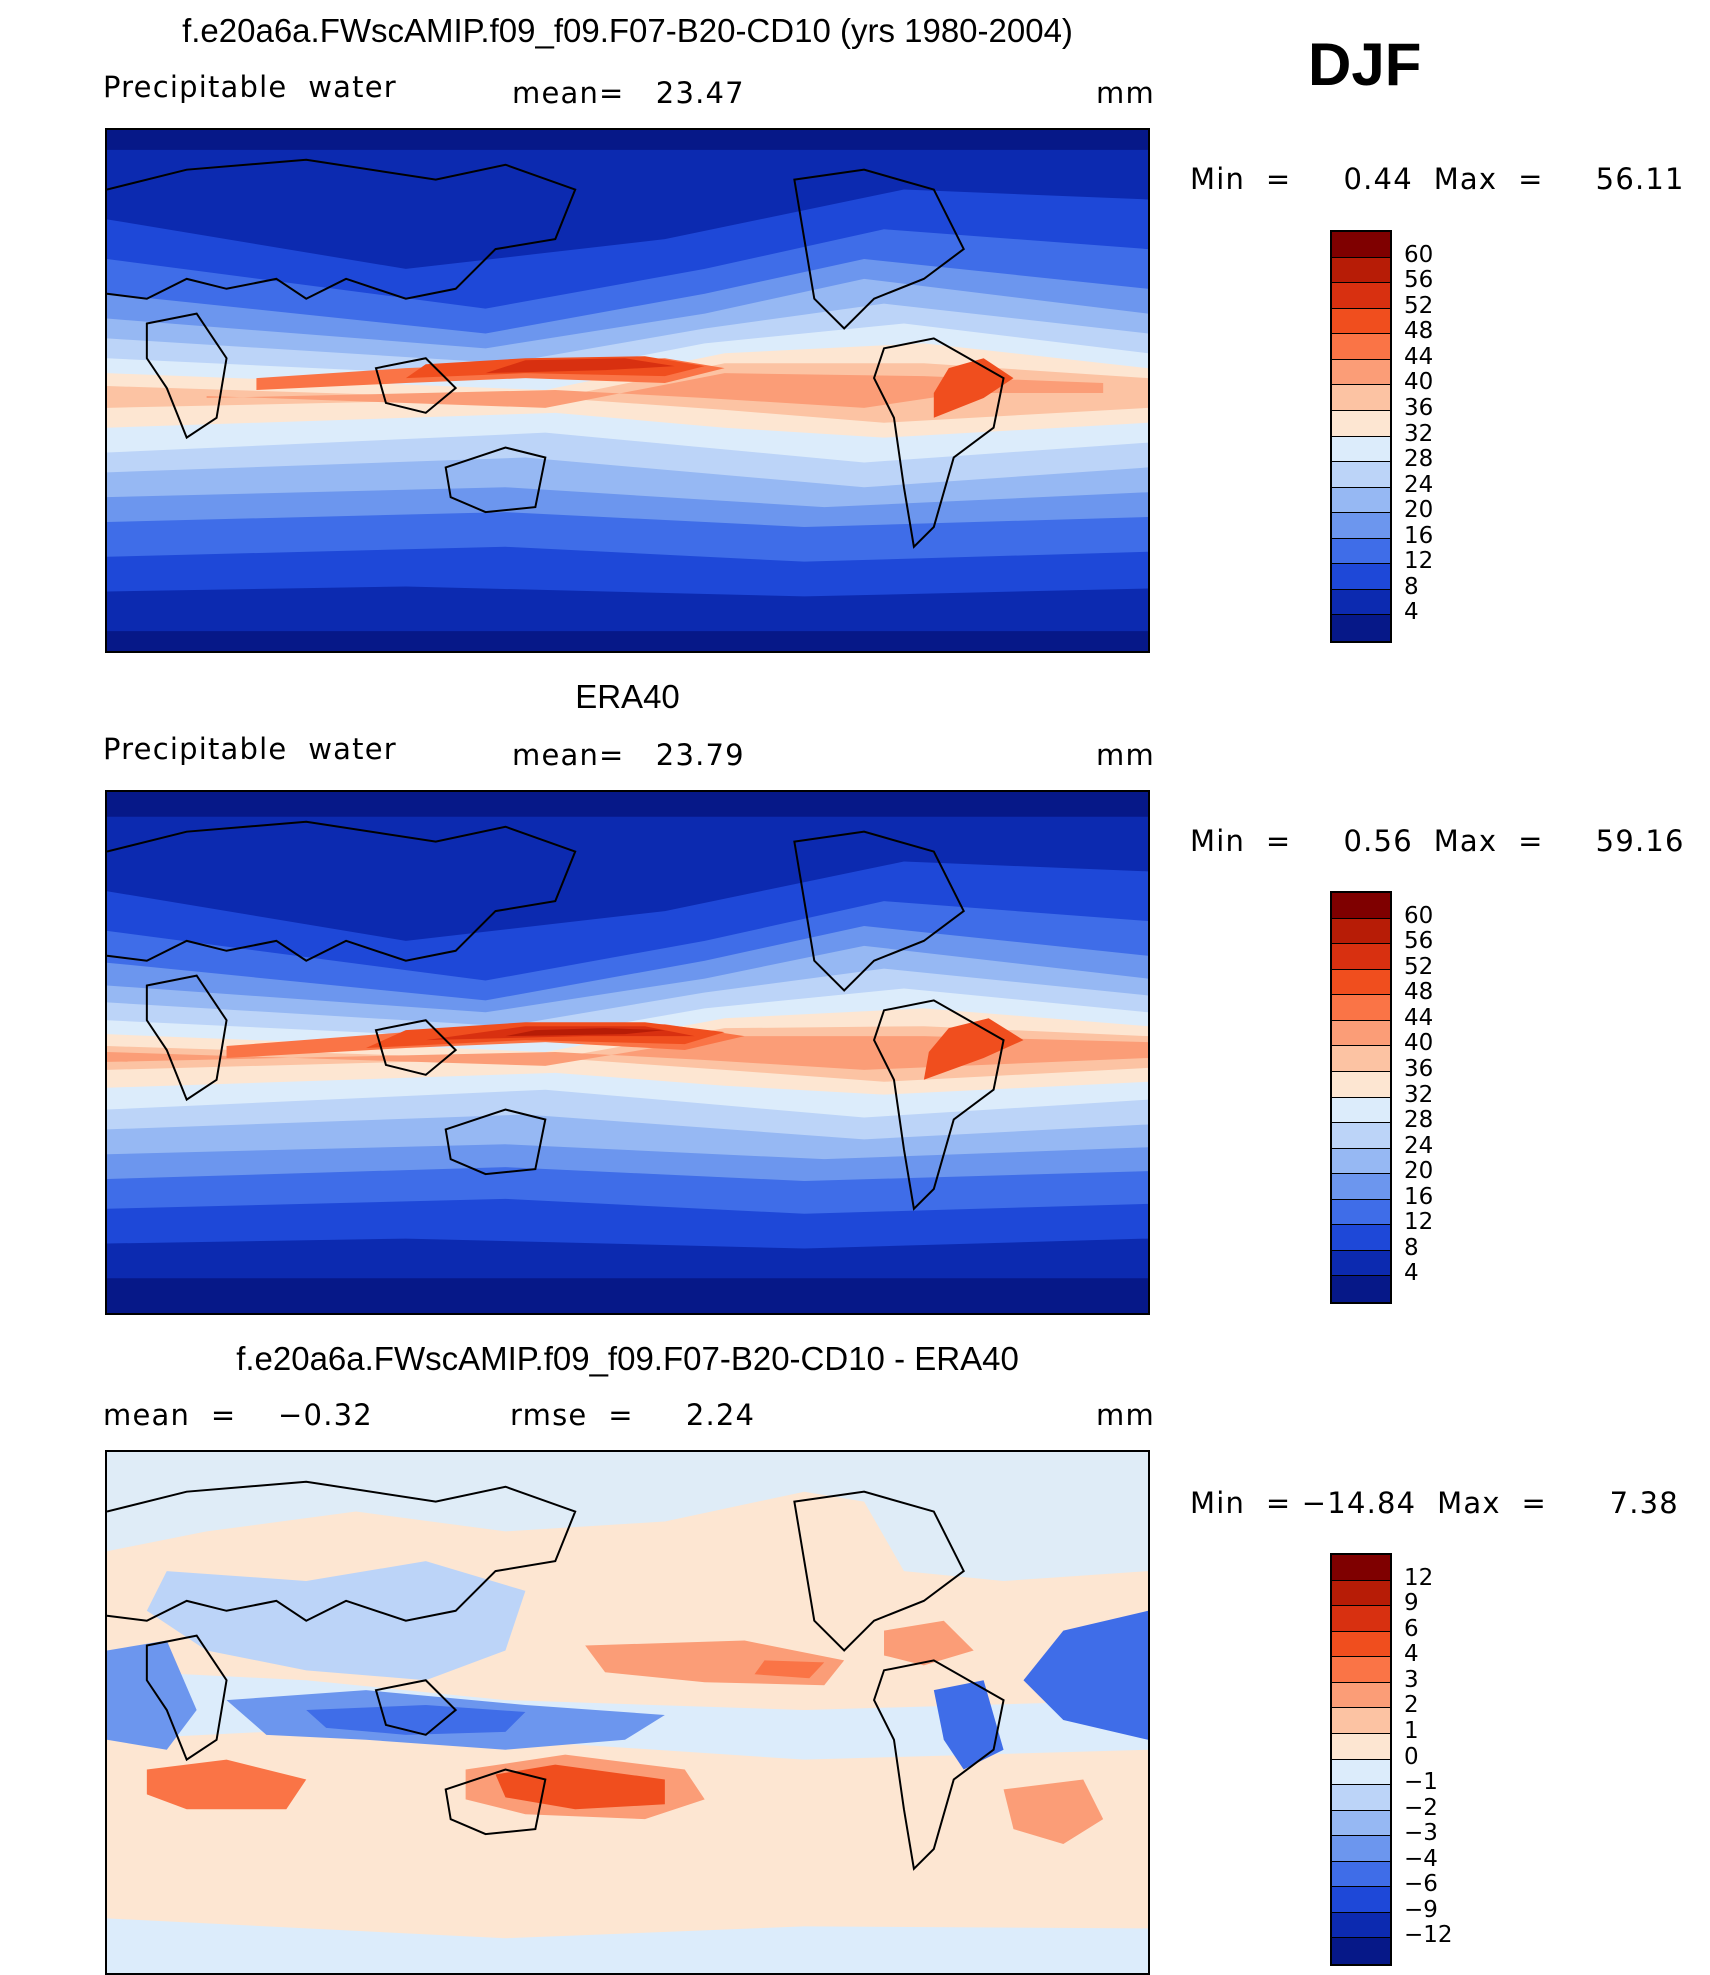 The height and width of the screenshot is (1975, 1710). What do you see at coordinates (1419, 1222) in the screenshot?
I see `colorbar-tick-label: 12` at bounding box center [1419, 1222].